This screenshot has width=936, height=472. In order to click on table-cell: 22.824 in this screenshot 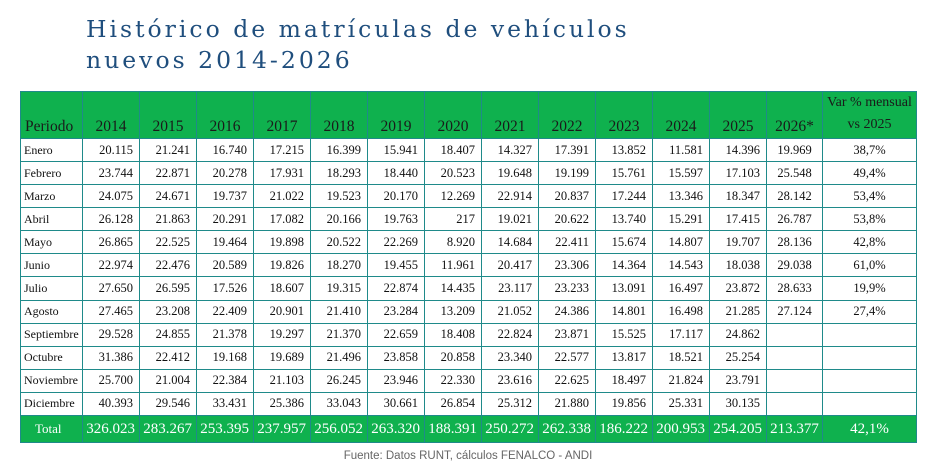, I will do `click(510, 334)`.